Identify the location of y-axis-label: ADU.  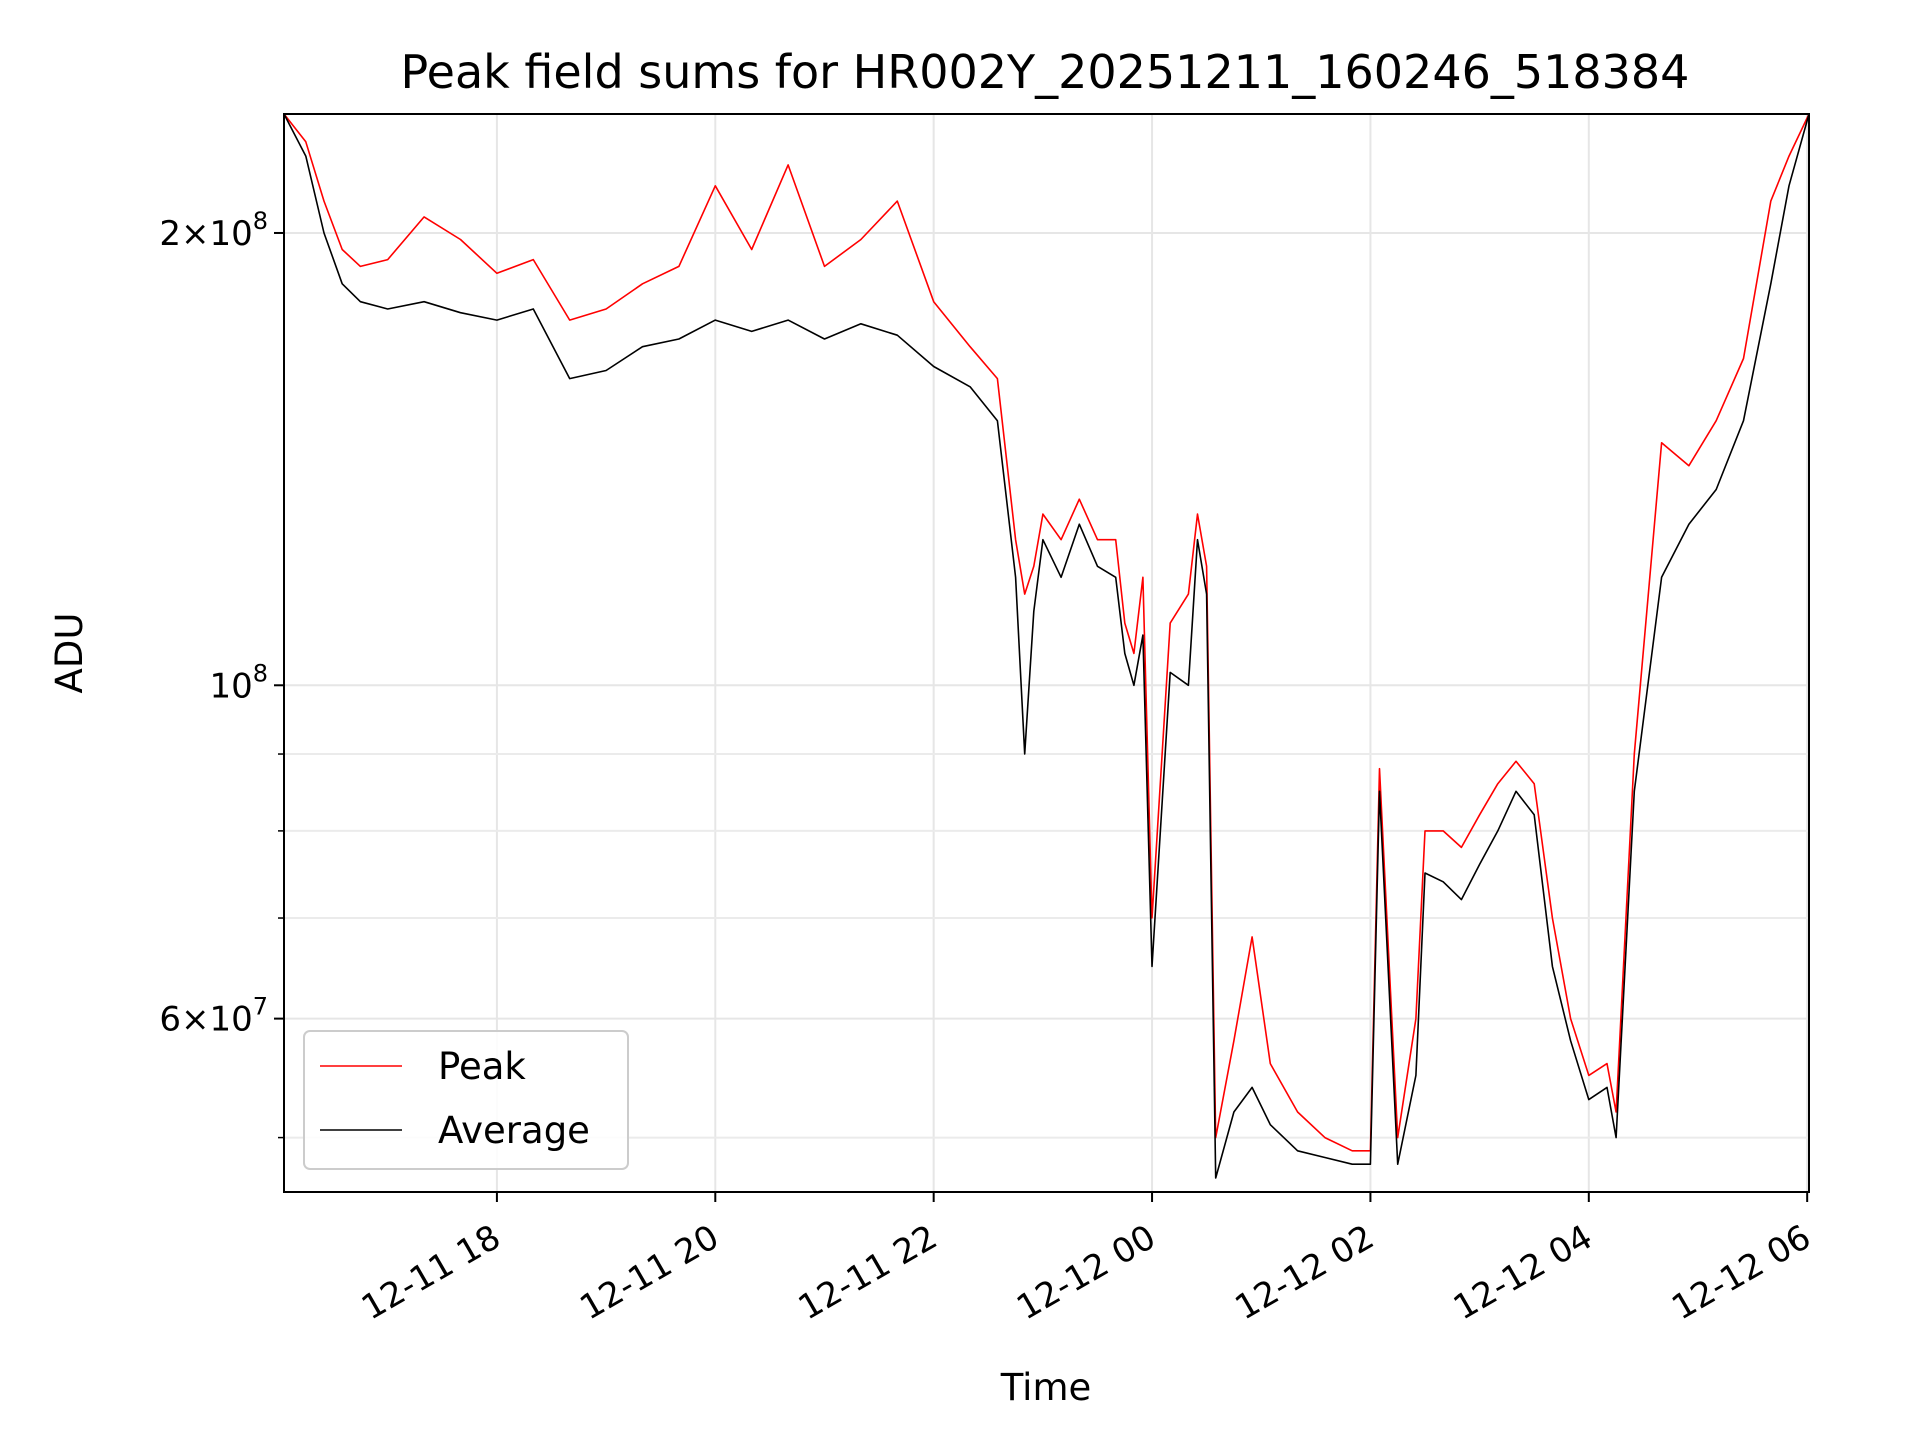
(69, 653).